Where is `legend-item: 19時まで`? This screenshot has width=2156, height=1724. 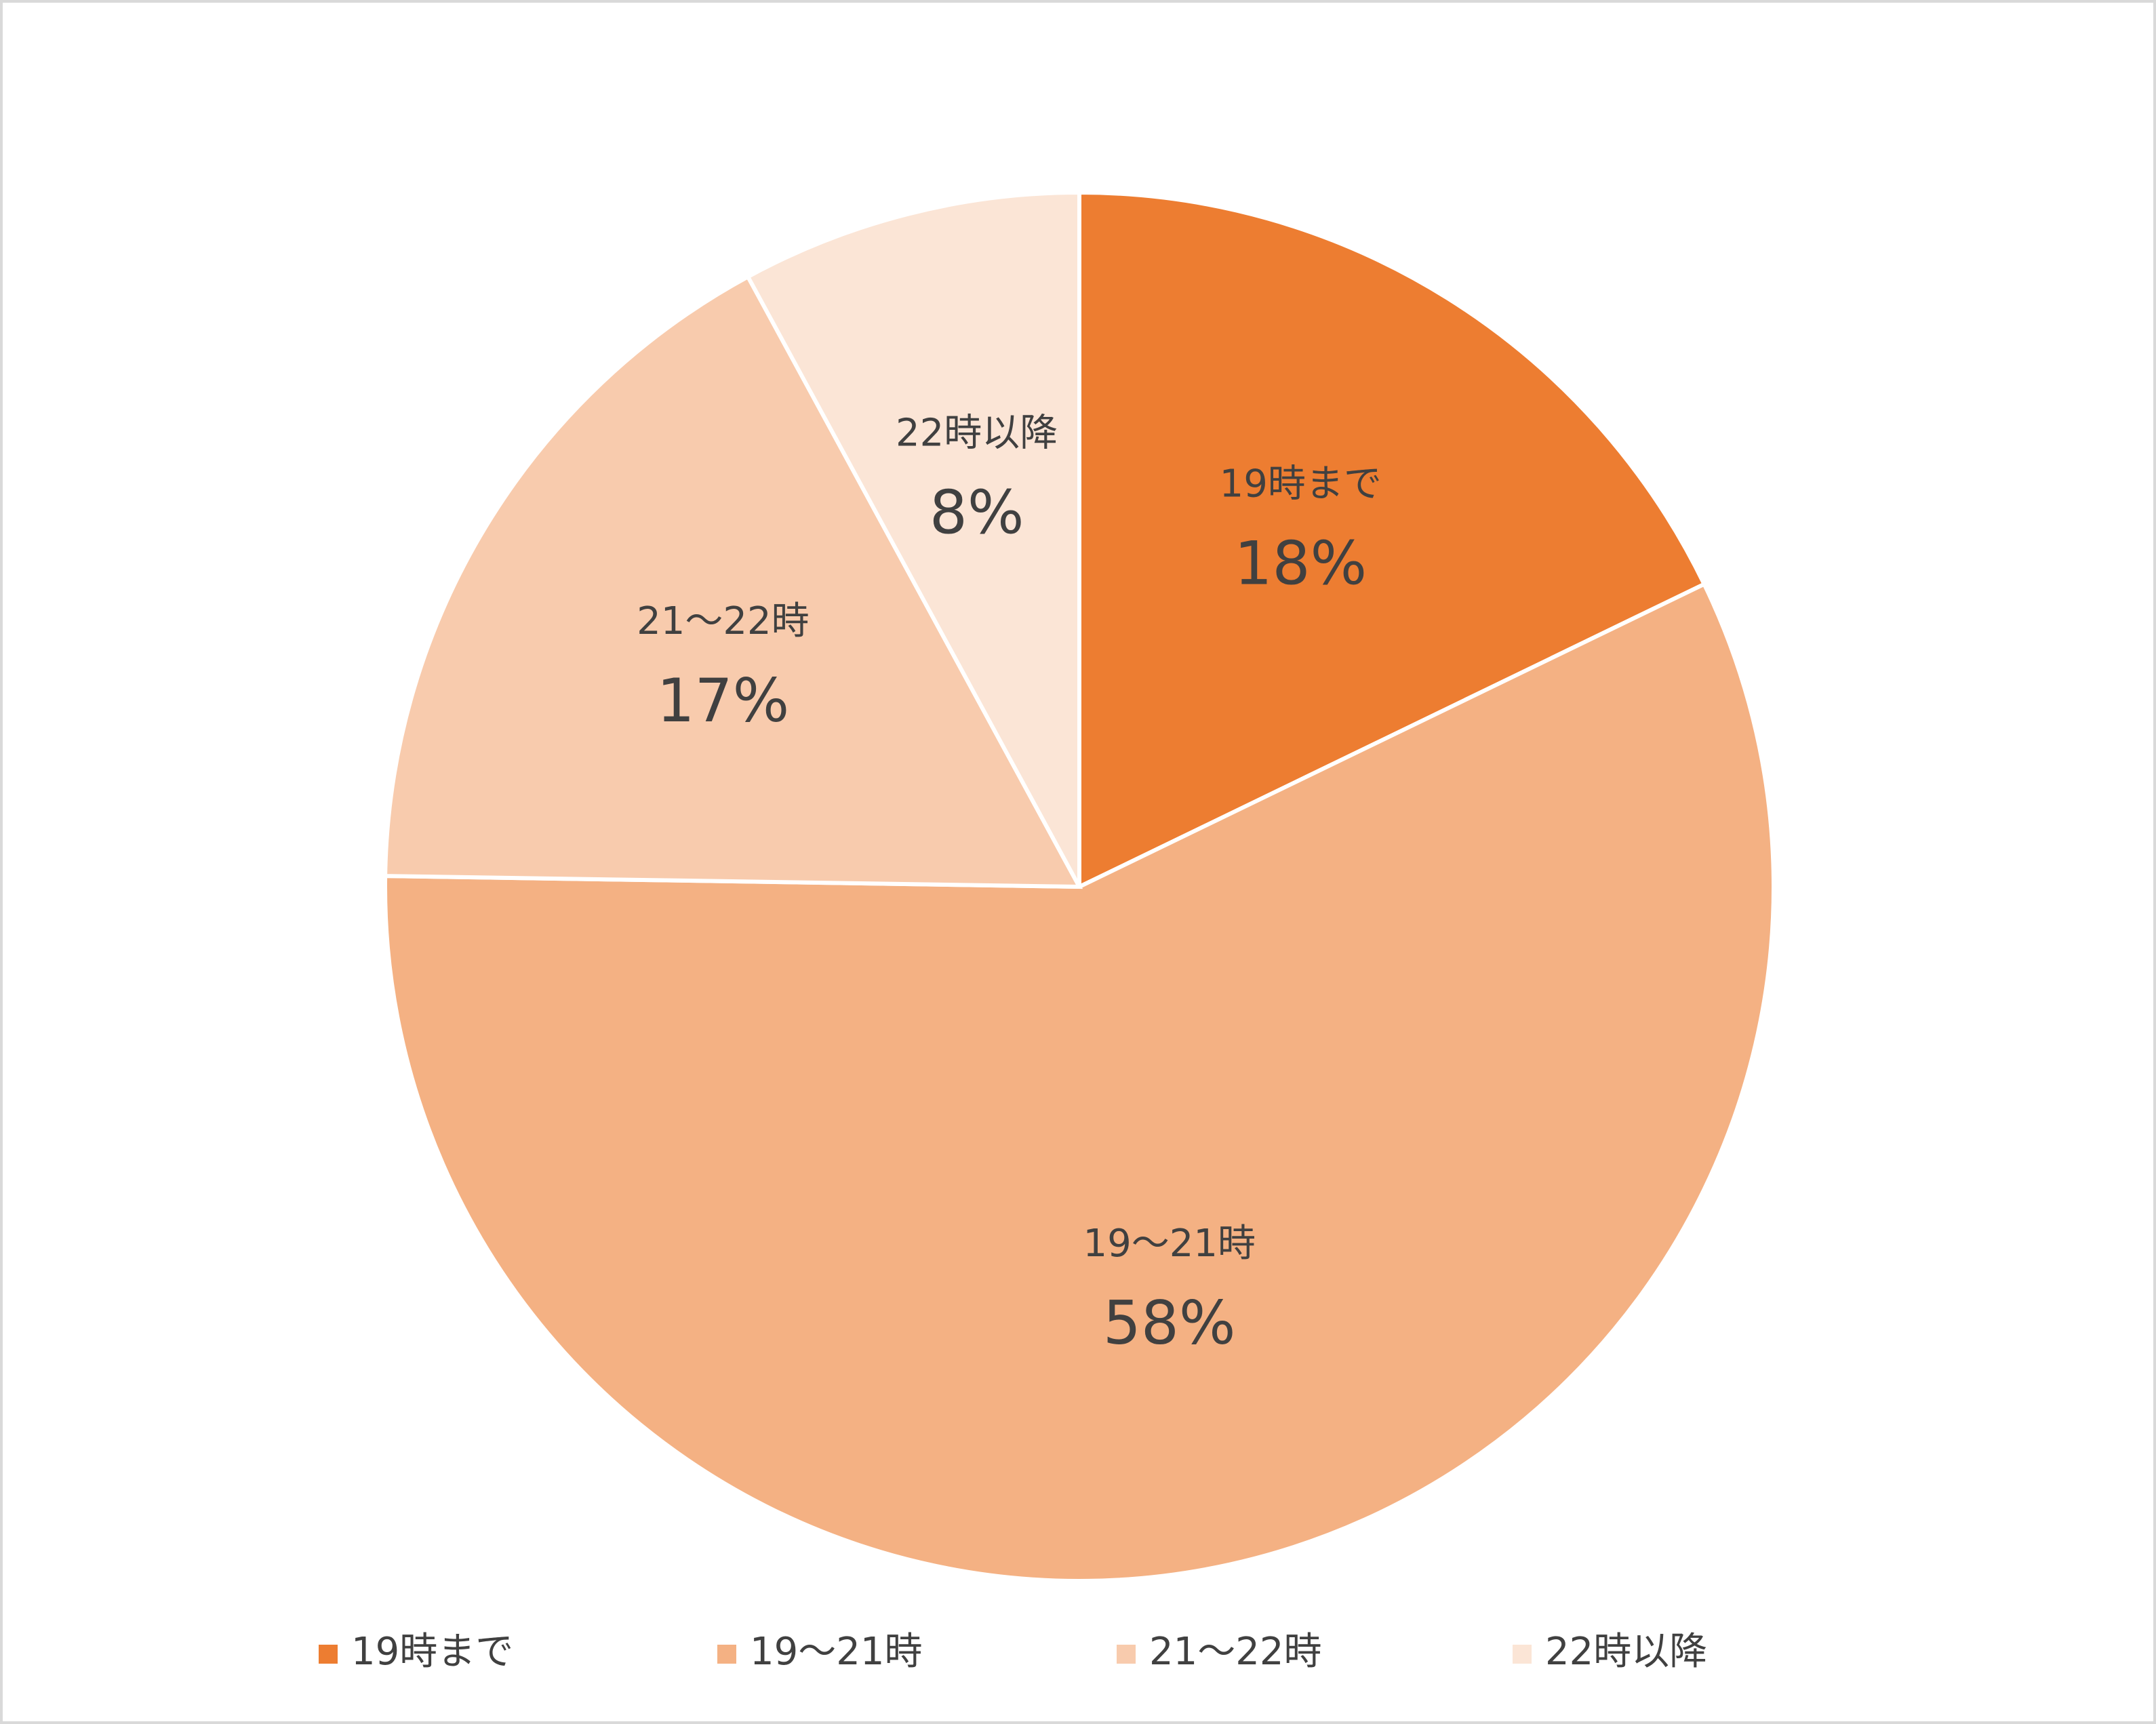
legend-item: 19時まで is located at coordinates (416, 1652).